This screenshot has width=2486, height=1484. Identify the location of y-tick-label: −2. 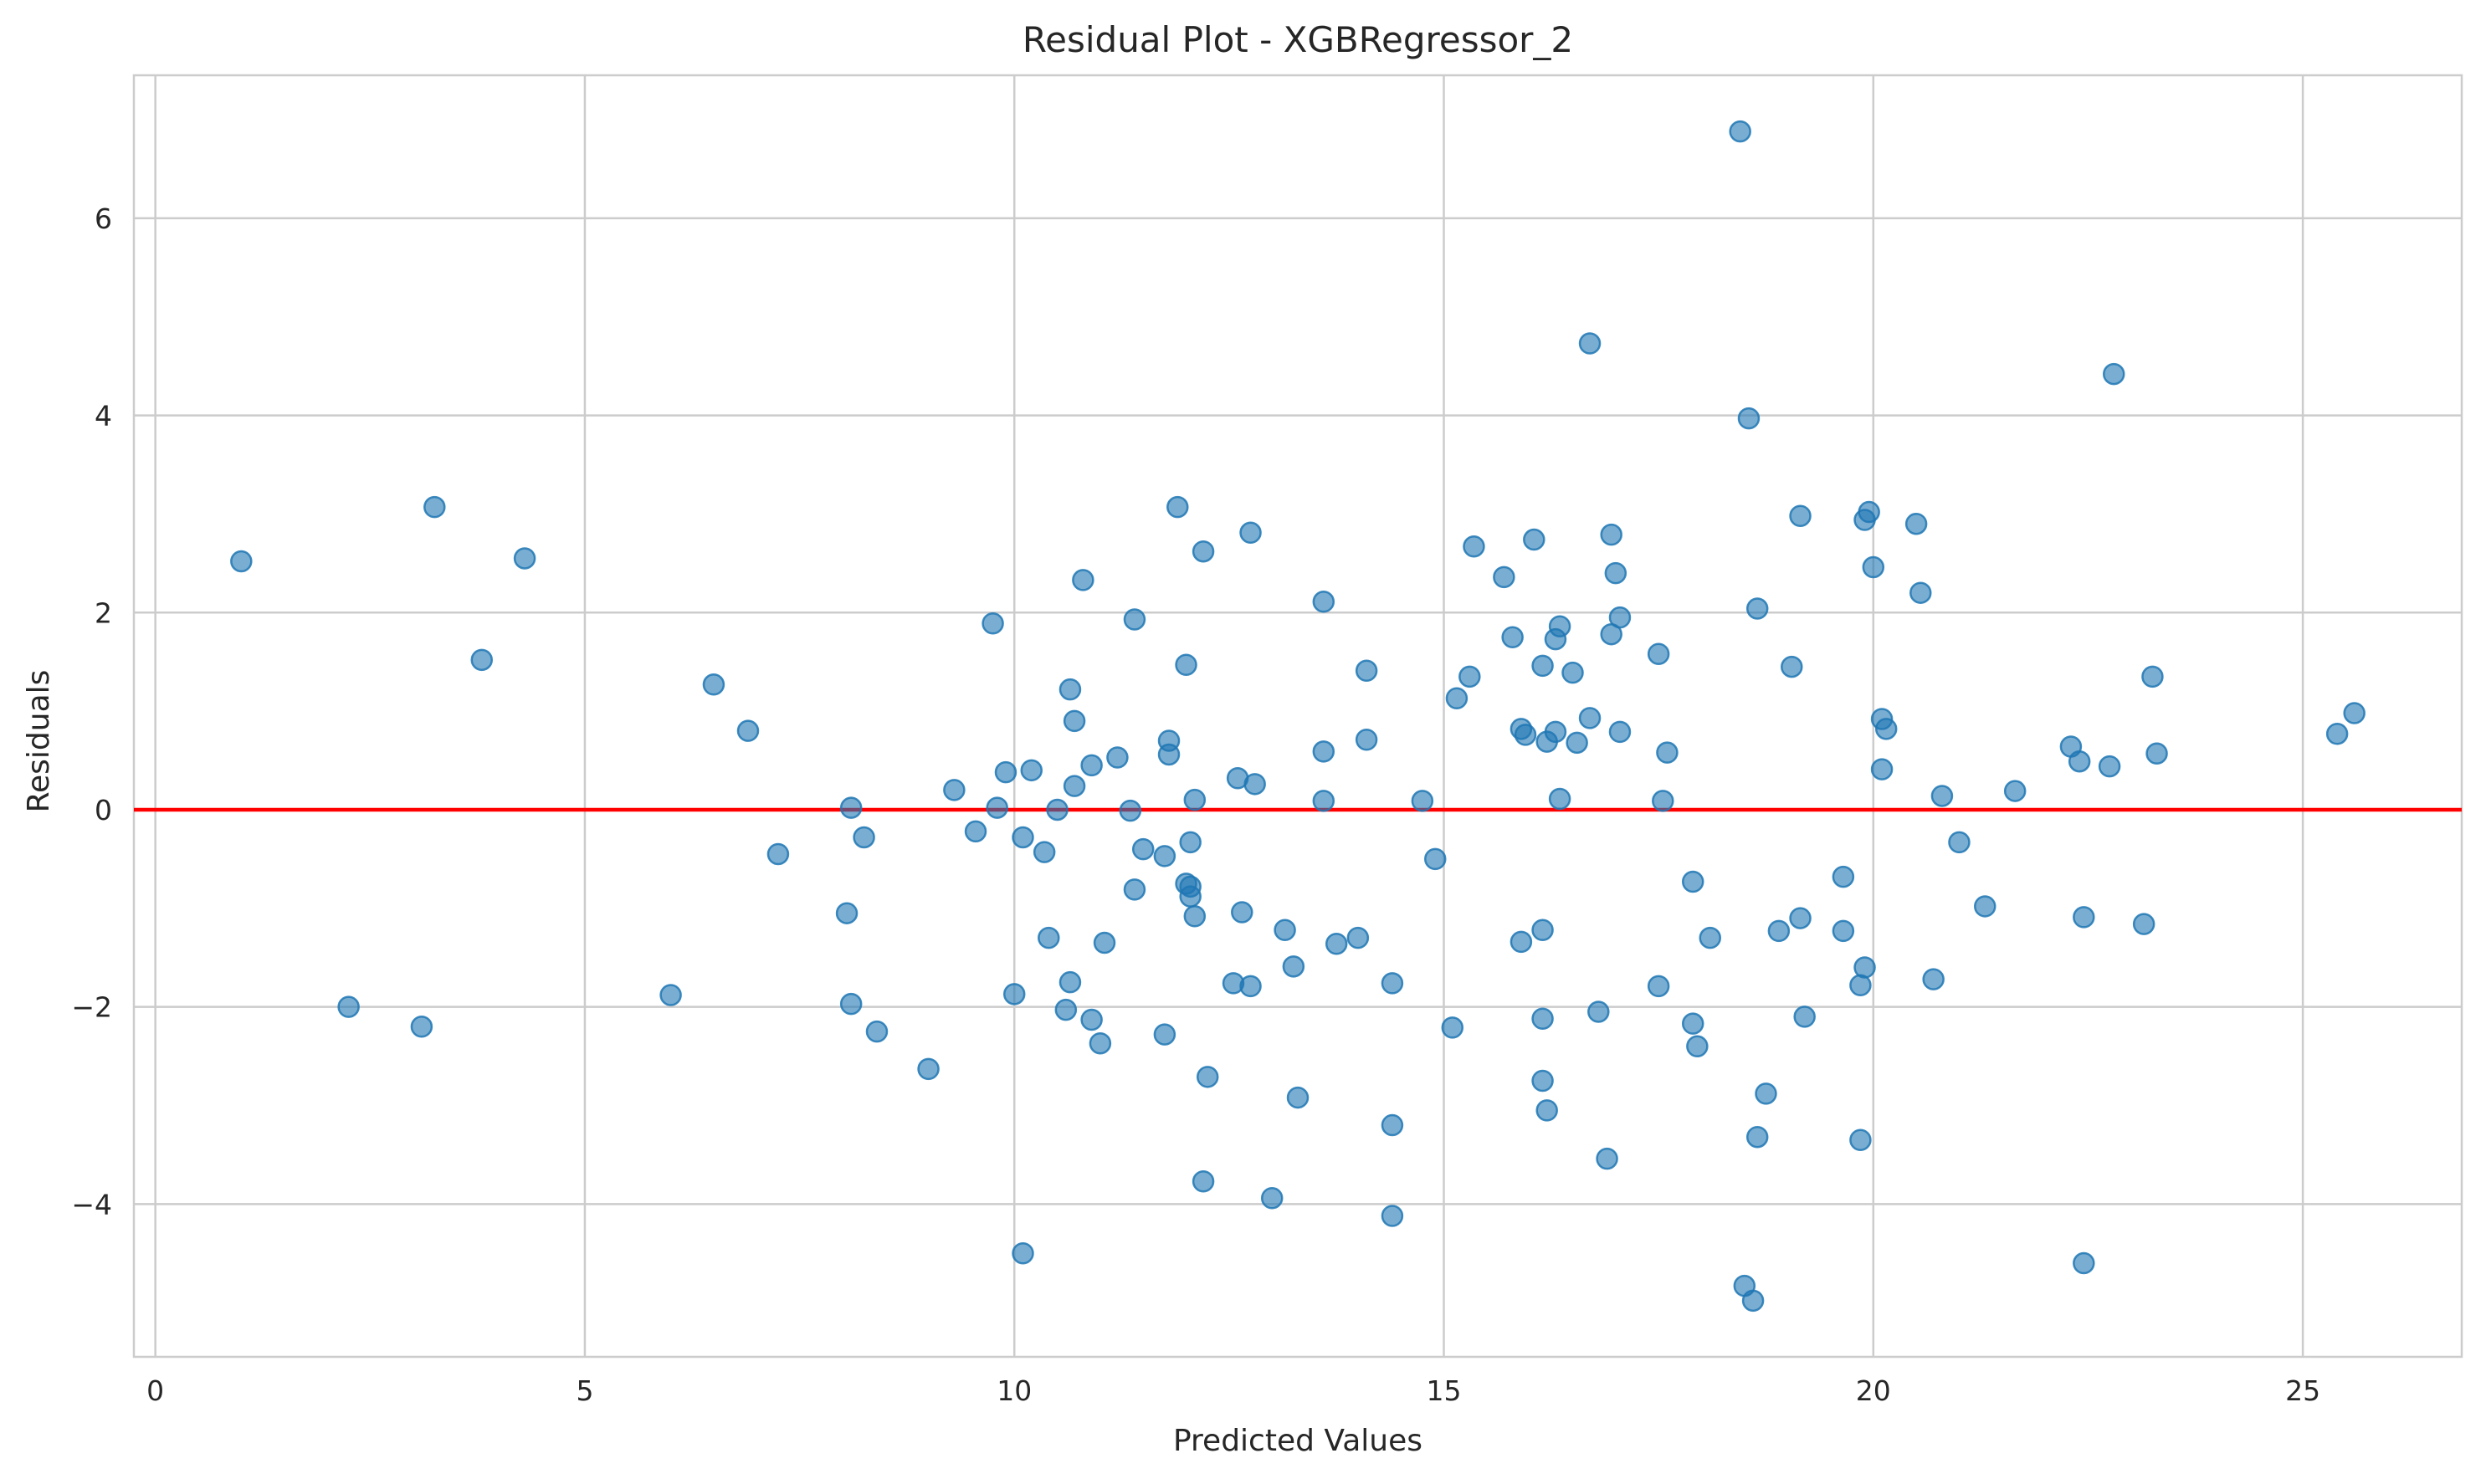
(91, 1007).